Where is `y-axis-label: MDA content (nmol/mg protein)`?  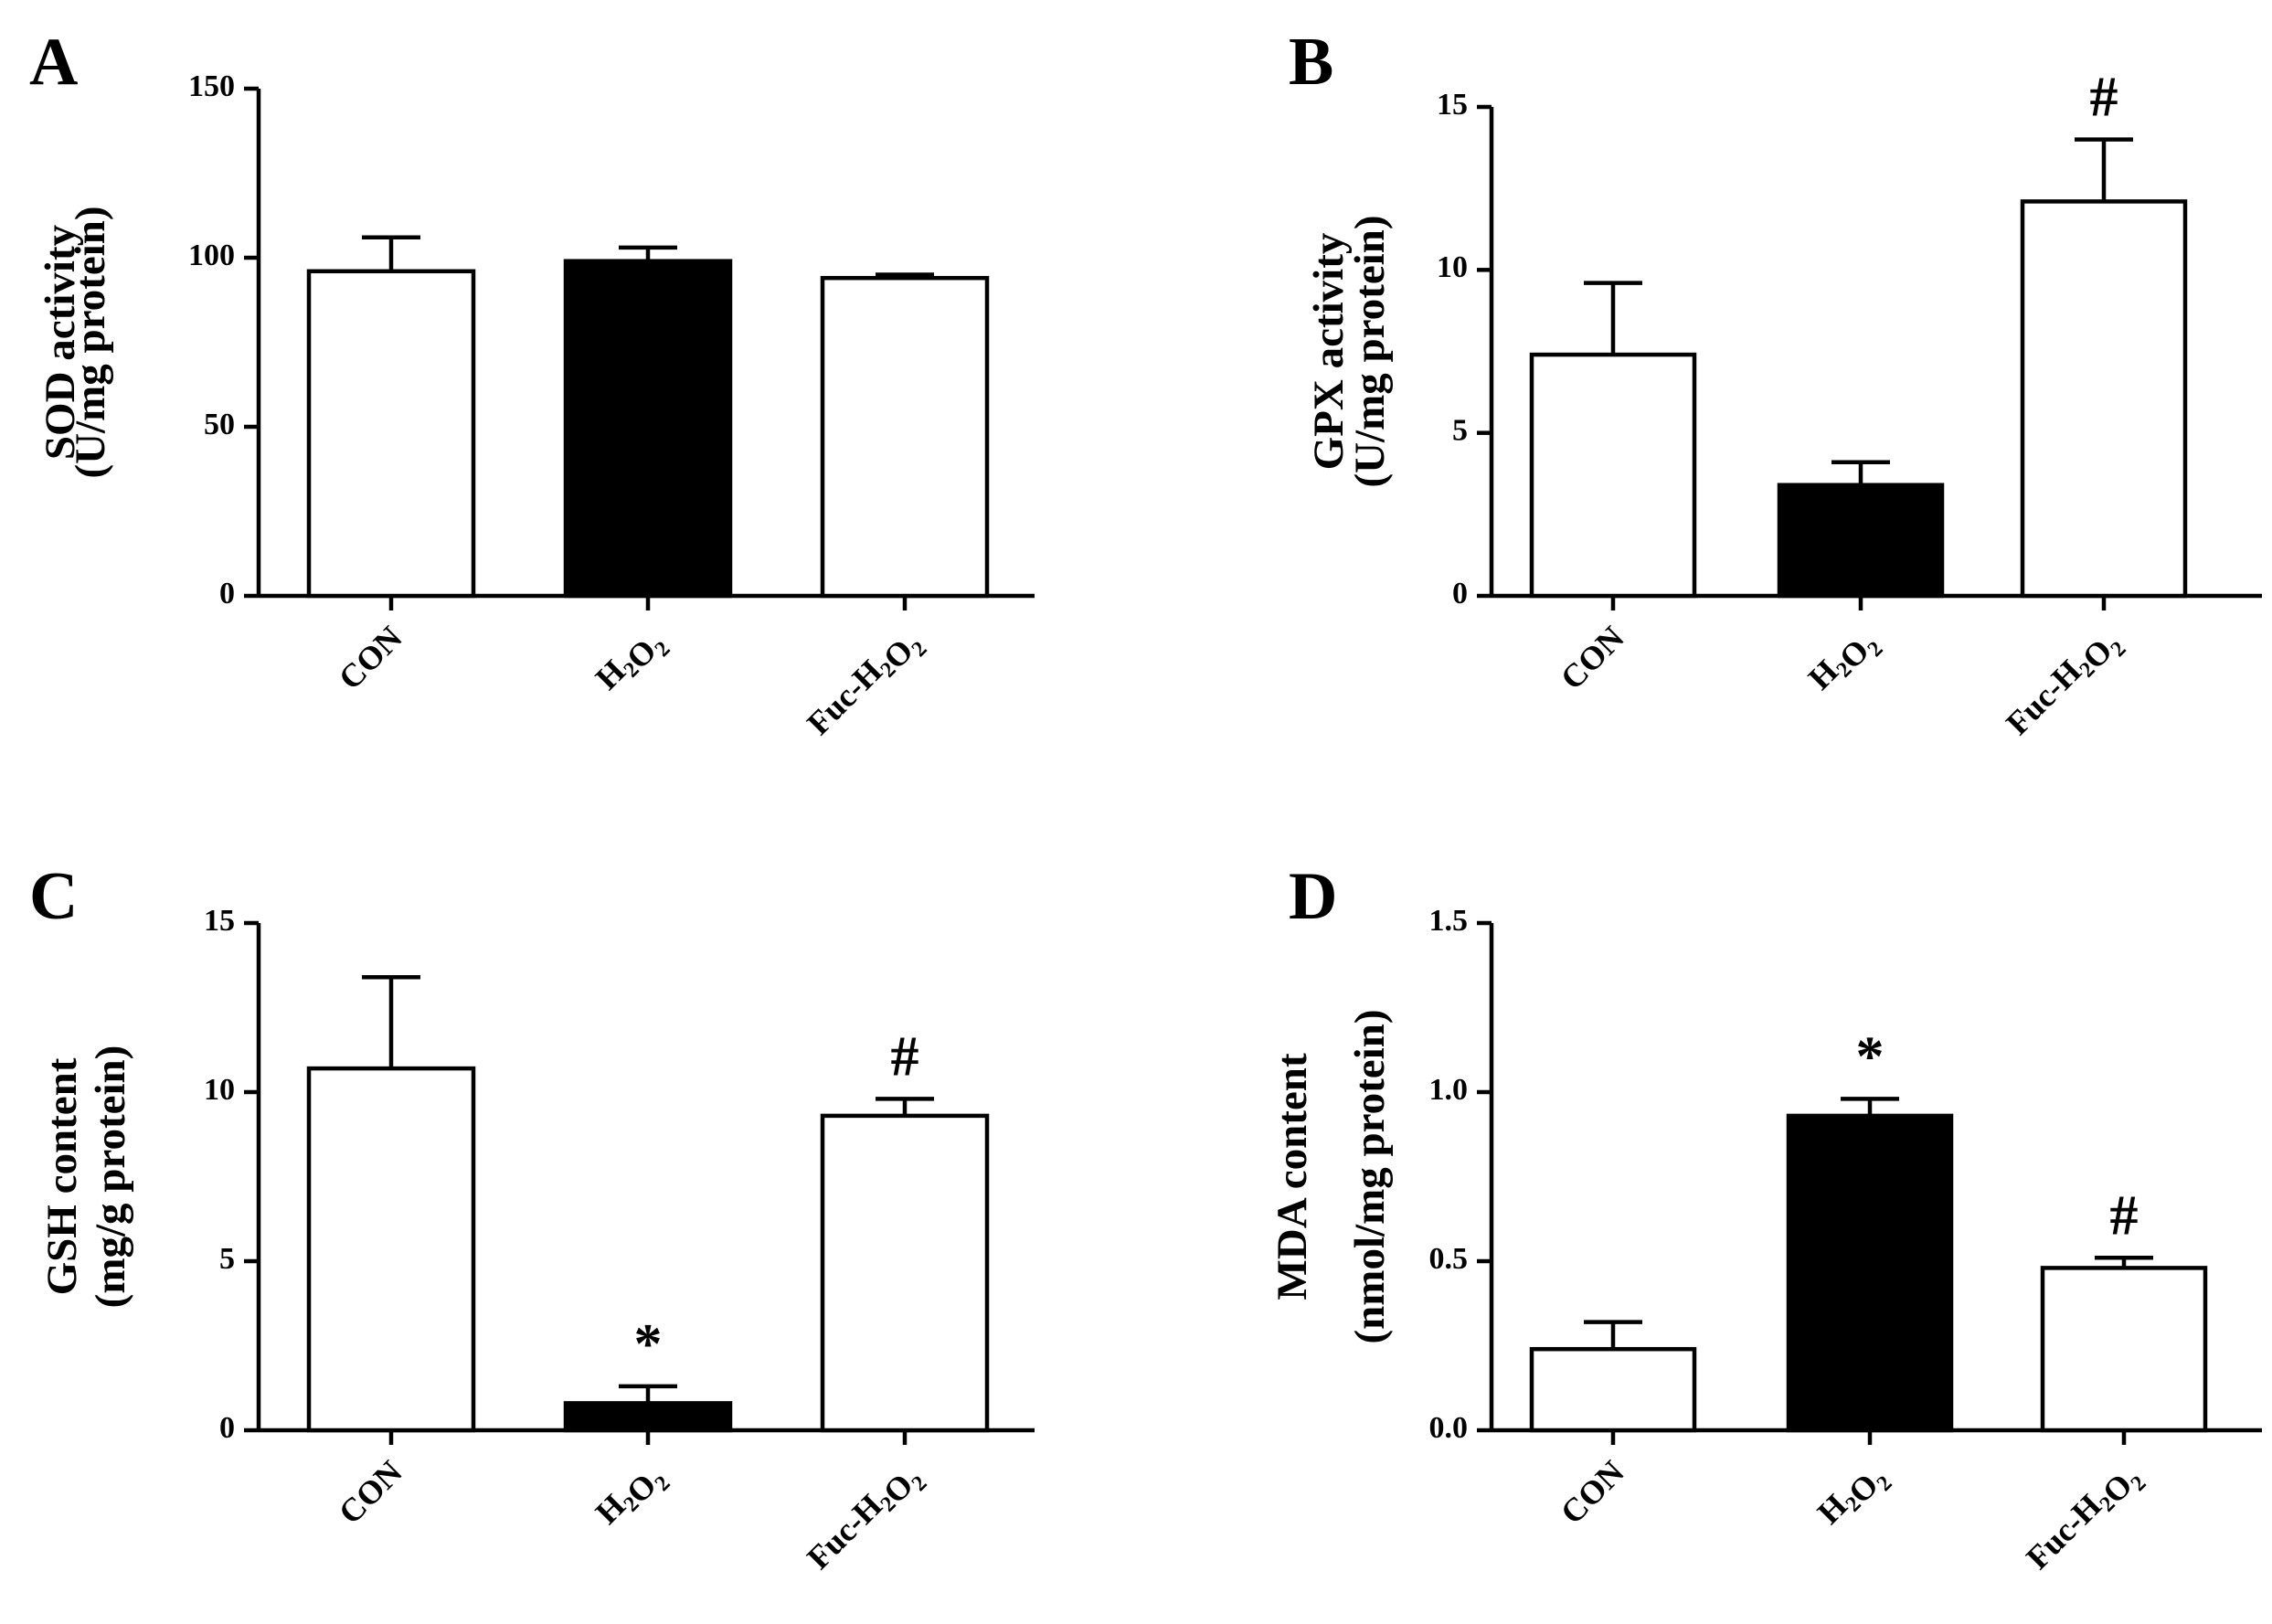
y-axis-label: MDA content (nmol/mg protein) is located at coordinates (1331, 1177).